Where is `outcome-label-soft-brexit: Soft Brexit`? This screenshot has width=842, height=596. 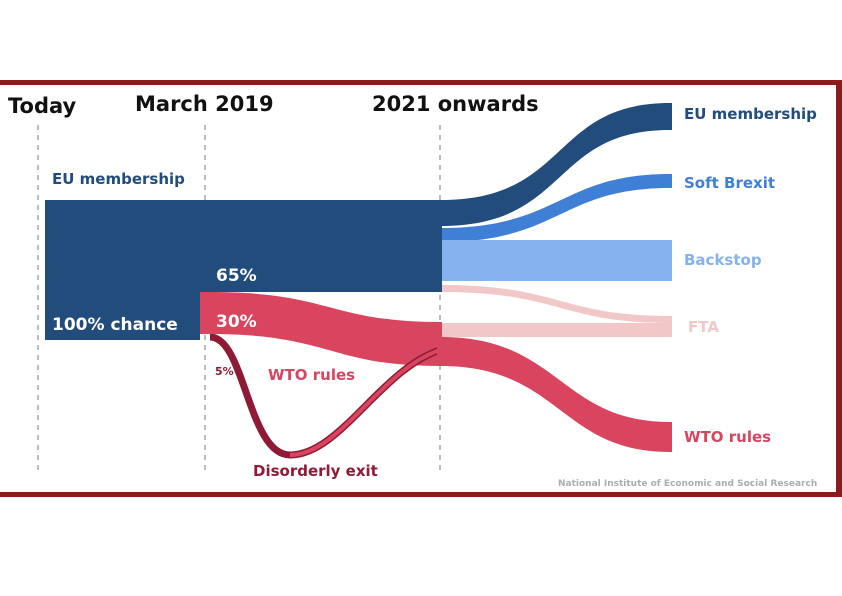 outcome-label-soft-brexit: Soft Brexit is located at coordinates (729, 183).